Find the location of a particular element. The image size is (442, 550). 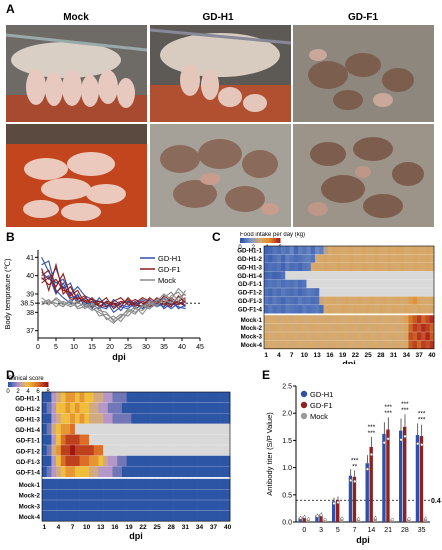

column-title-gd-h1: GD-H1 is located at coordinates (218, 17).